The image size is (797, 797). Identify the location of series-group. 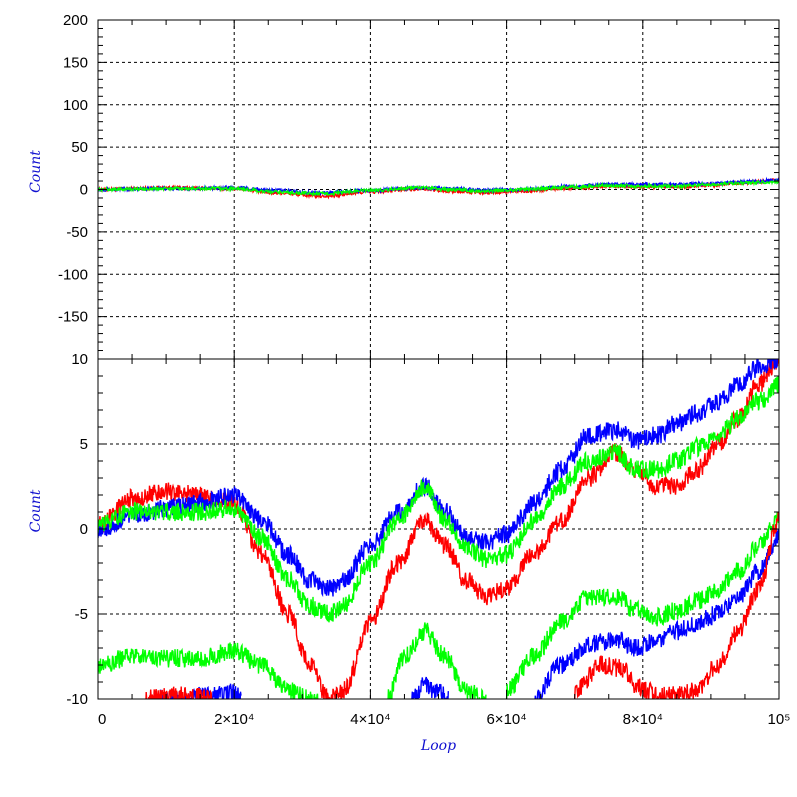
(438, 188).